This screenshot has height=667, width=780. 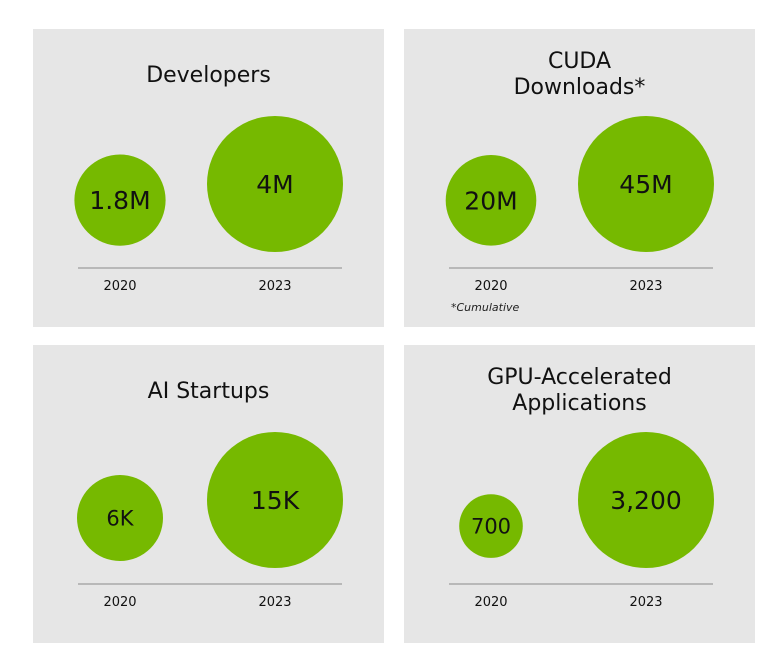 What do you see at coordinates (485, 307) in the screenshot?
I see `footnote: *Cumulative` at bounding box center [485, 307].